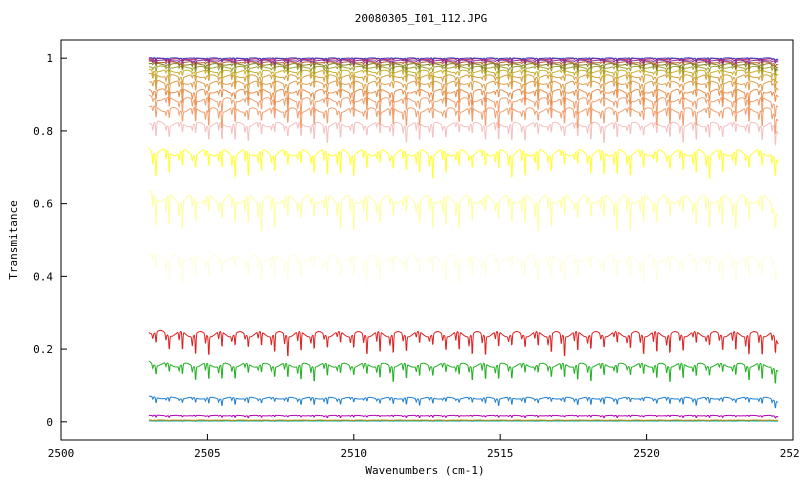 The height and width of the screenshot is (480, 800). I want to click on x-tick-label: 2505, so click(207, 453).